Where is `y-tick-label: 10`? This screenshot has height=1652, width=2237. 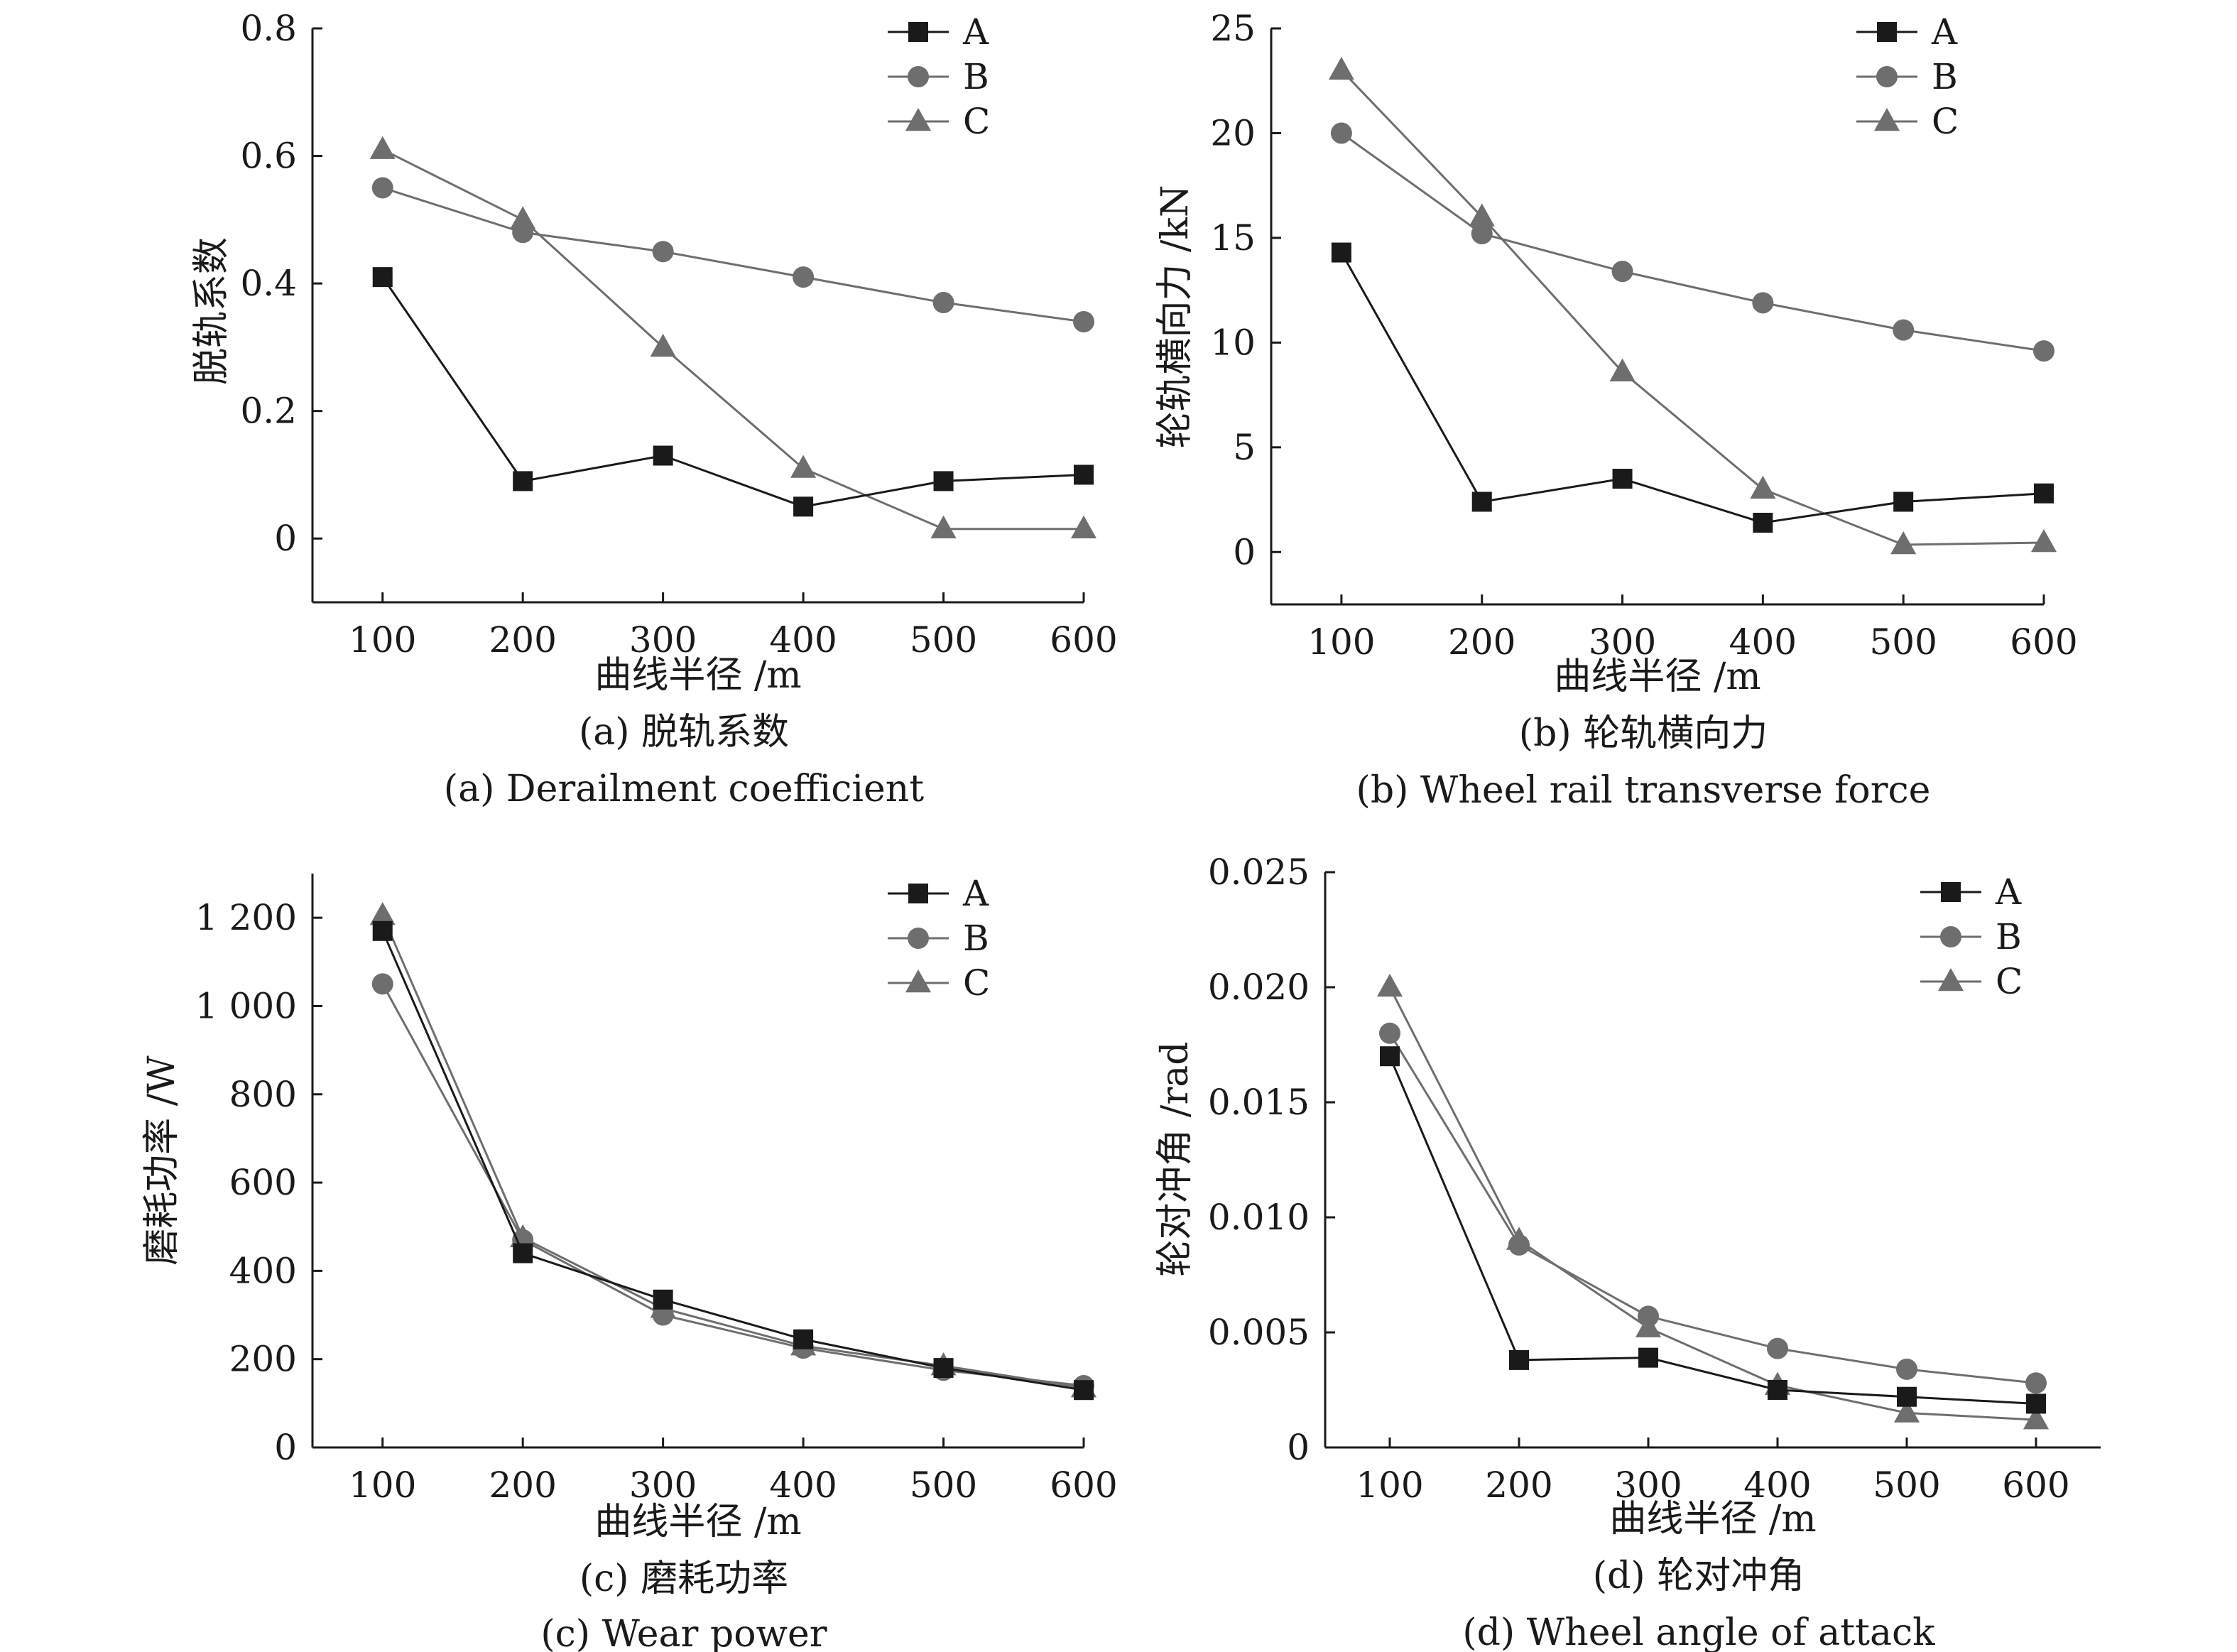 y-tick-label: 10 is located at coordinates (1233, 342).